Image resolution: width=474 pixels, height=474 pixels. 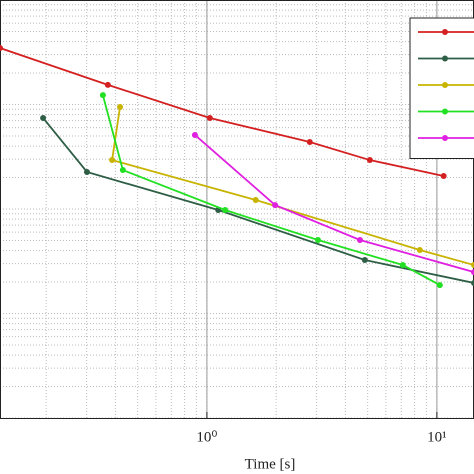 What do you see at coordinates (270, 464) in the screenshot?
I see `x-axis-label: Time [s]` at bounding box center [270, 464].